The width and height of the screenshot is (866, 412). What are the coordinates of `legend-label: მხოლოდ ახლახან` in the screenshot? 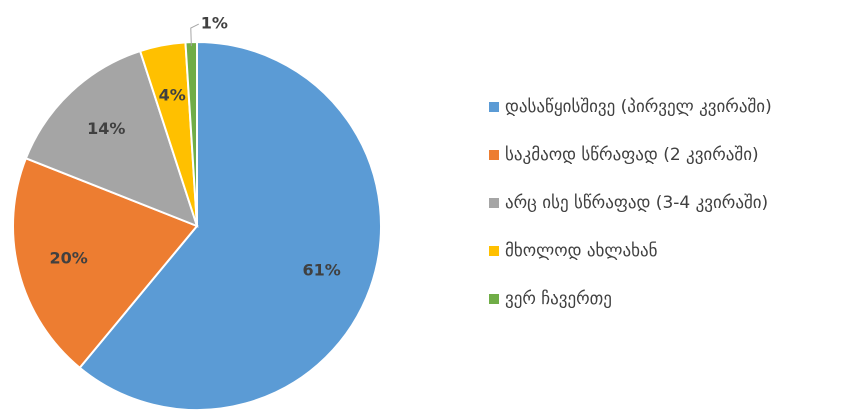 It's located at (581, 251).